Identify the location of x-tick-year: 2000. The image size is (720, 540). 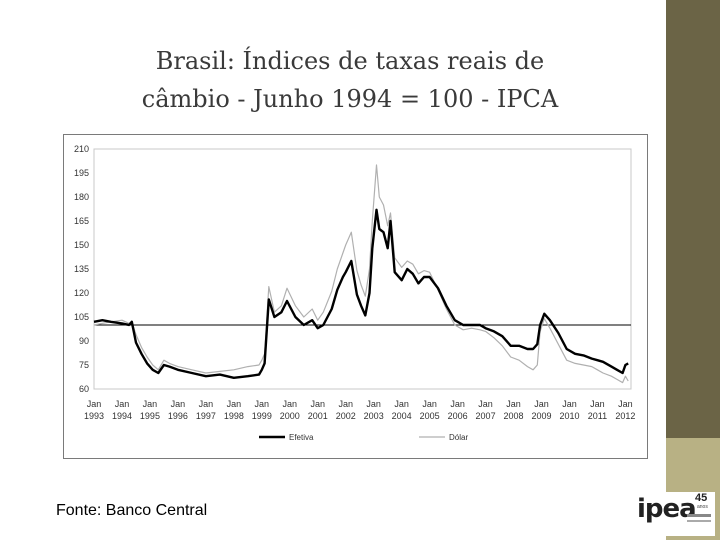
(290, 416).